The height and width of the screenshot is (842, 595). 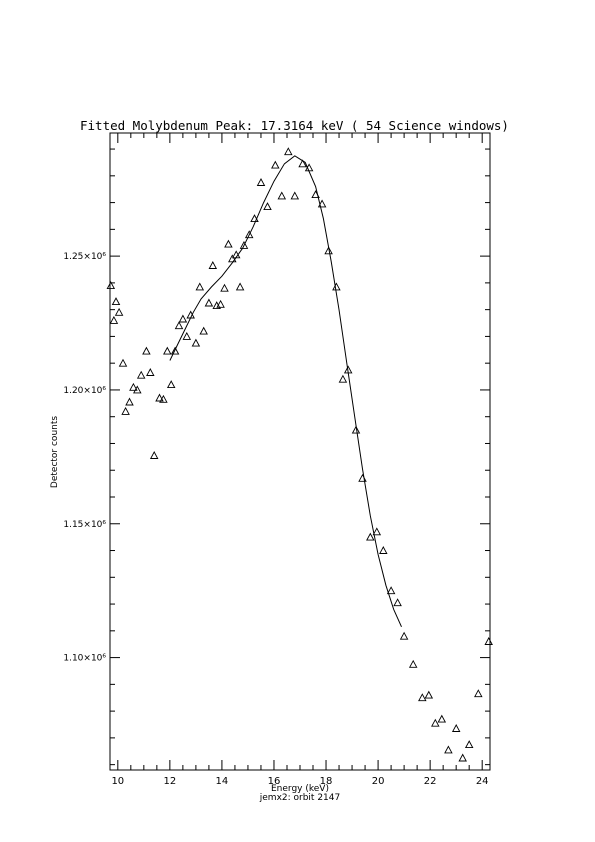 I want to click on x-tick-label: 24, so click(x=482, y=781).